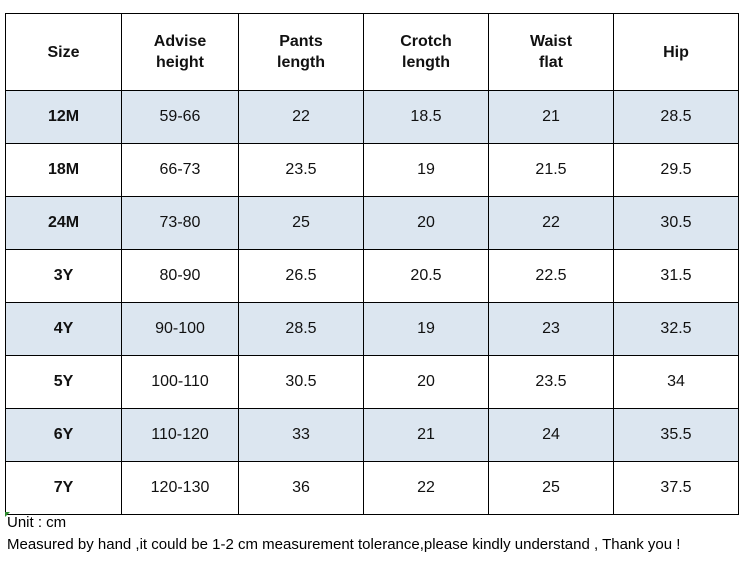 The width and height of the screenshot is (750, 561). Describe the element at coordinates (676, 170) in the screenshot. I see `table-cell: 29.5` at that location.